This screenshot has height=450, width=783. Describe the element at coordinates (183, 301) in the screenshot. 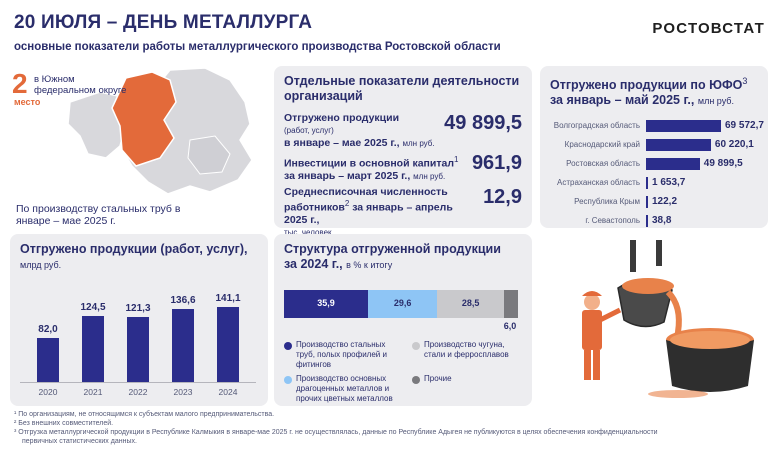

I see `column-value: 136,6` at that location.